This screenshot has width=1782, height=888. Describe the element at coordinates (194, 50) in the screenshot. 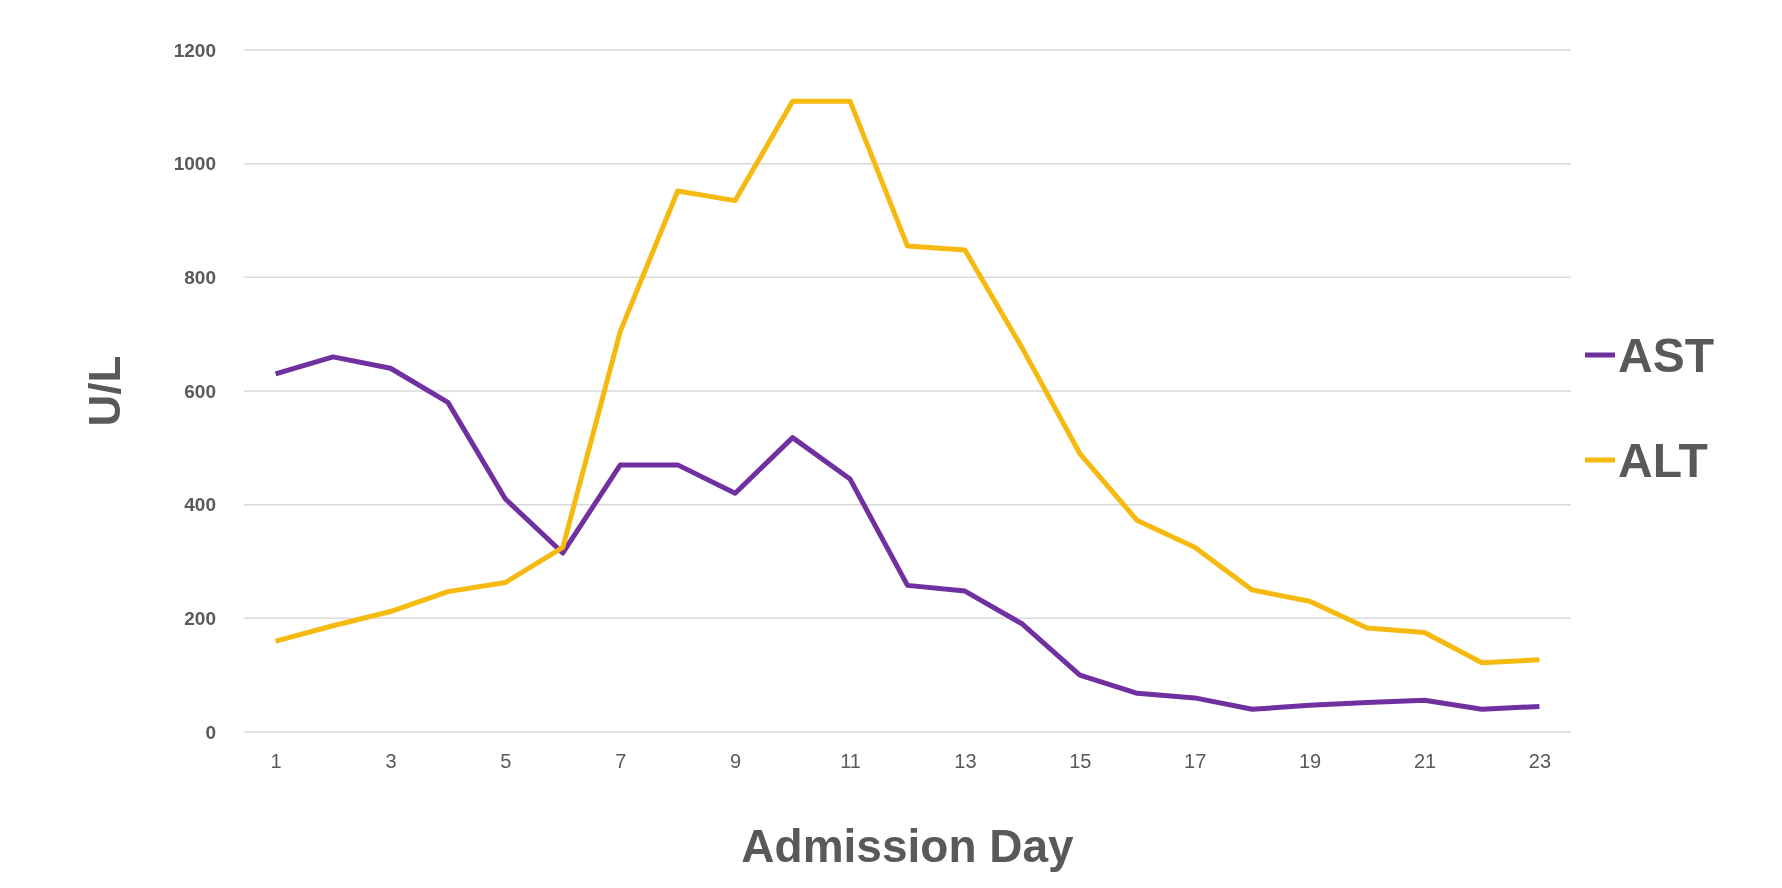

I see `y-tick-label: 1200` at that location.